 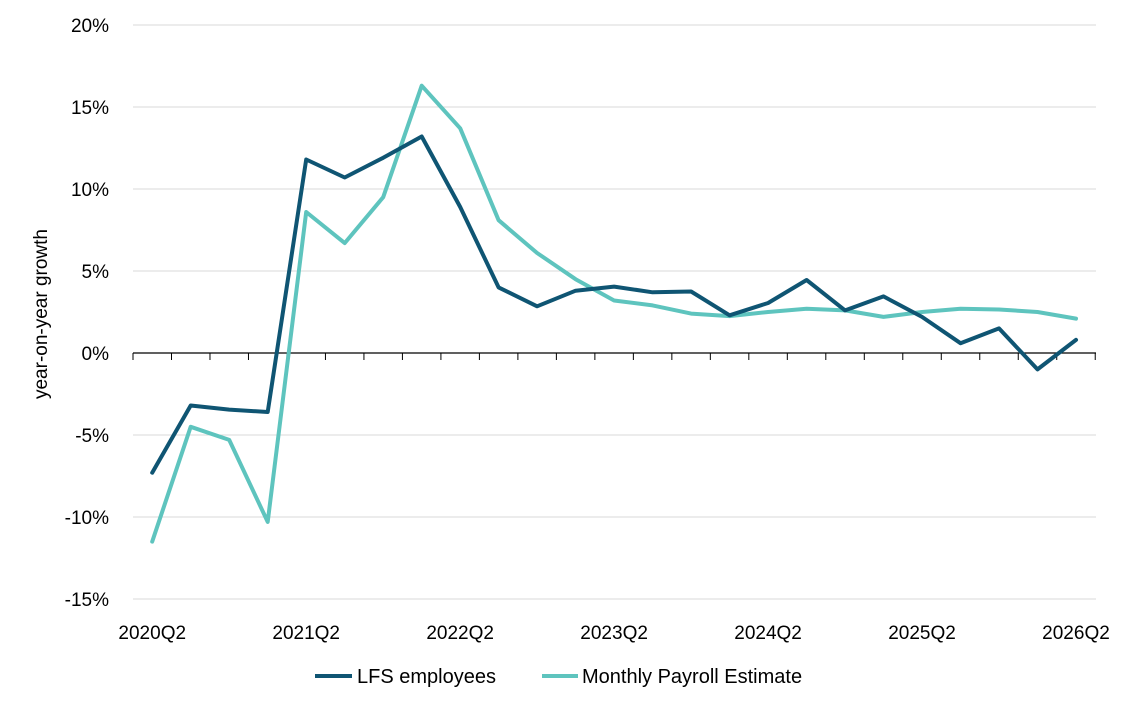 I want to click on y-tick-label: 10%, so click(x=90, y=190).